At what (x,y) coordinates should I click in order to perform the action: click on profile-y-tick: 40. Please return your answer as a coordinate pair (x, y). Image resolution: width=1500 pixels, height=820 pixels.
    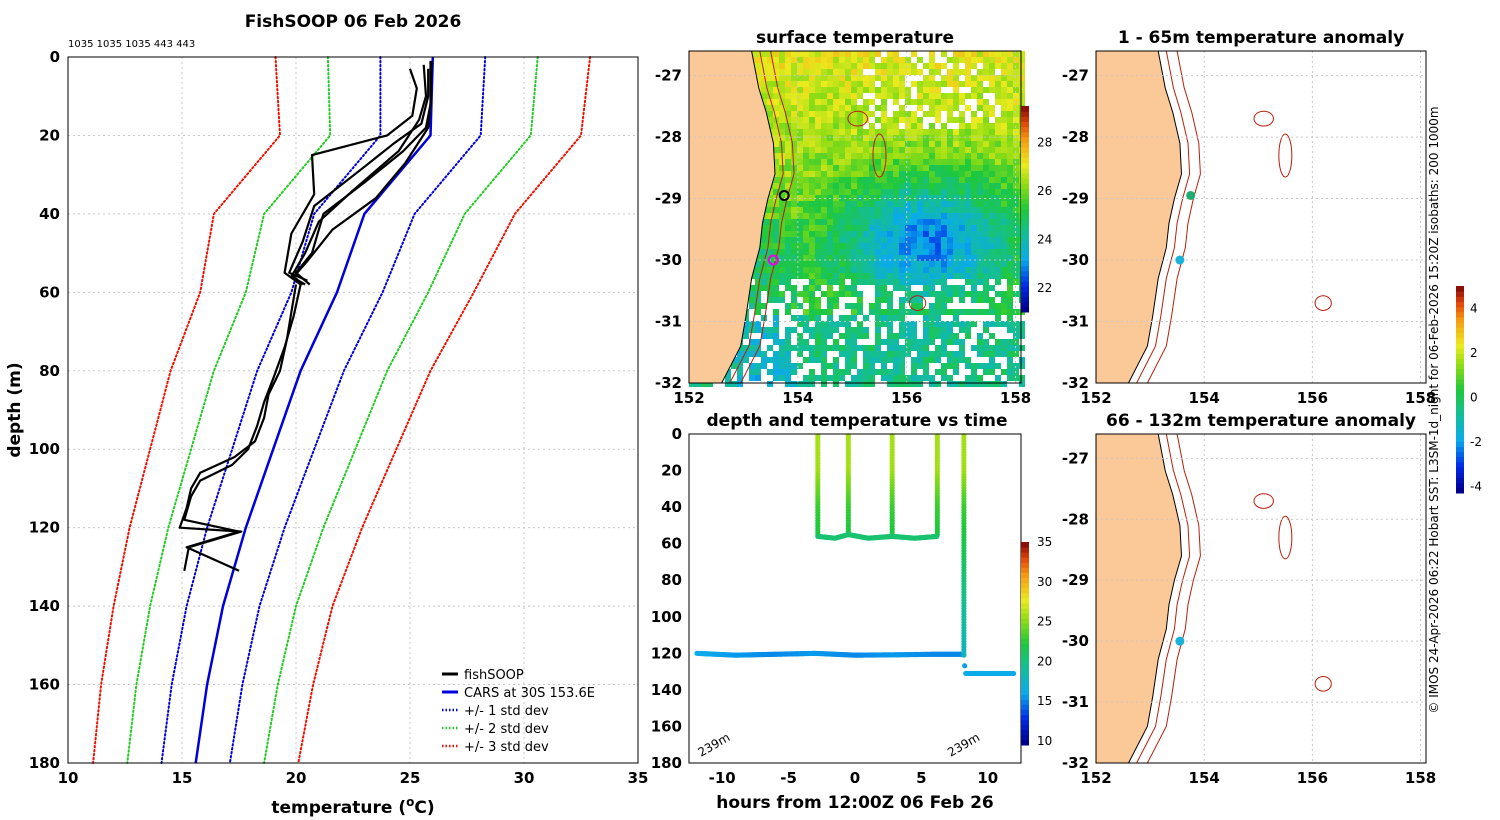
    Looking at the image, I should click on (49, 214).